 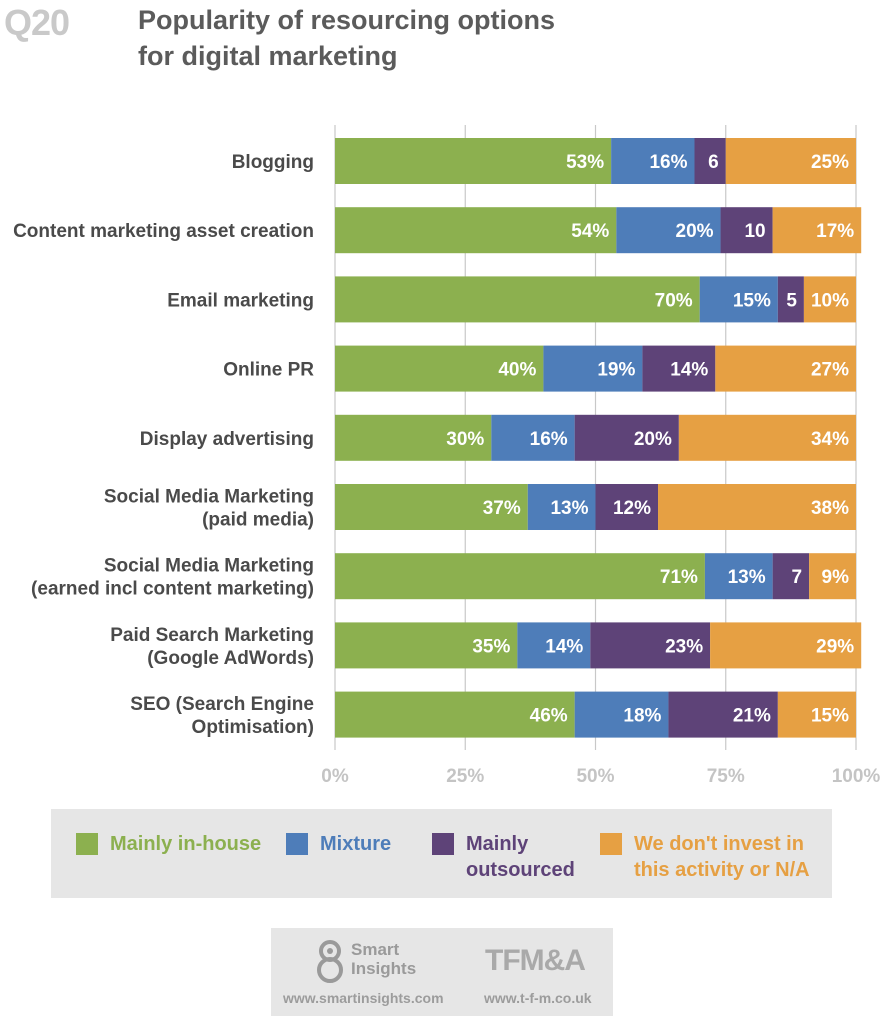 What do you see at coordinates (590, 231) in the screenshot?
I see `data-label: 54%` at bounding box center [590, 231].